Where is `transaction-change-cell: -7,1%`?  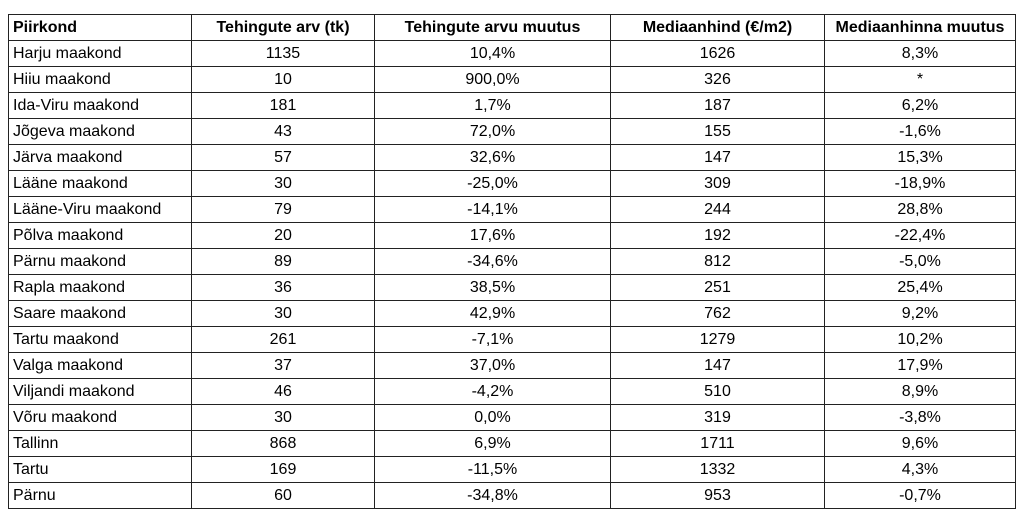 transaction-change-cell: -7,1% is located at coordinates (492, 339).